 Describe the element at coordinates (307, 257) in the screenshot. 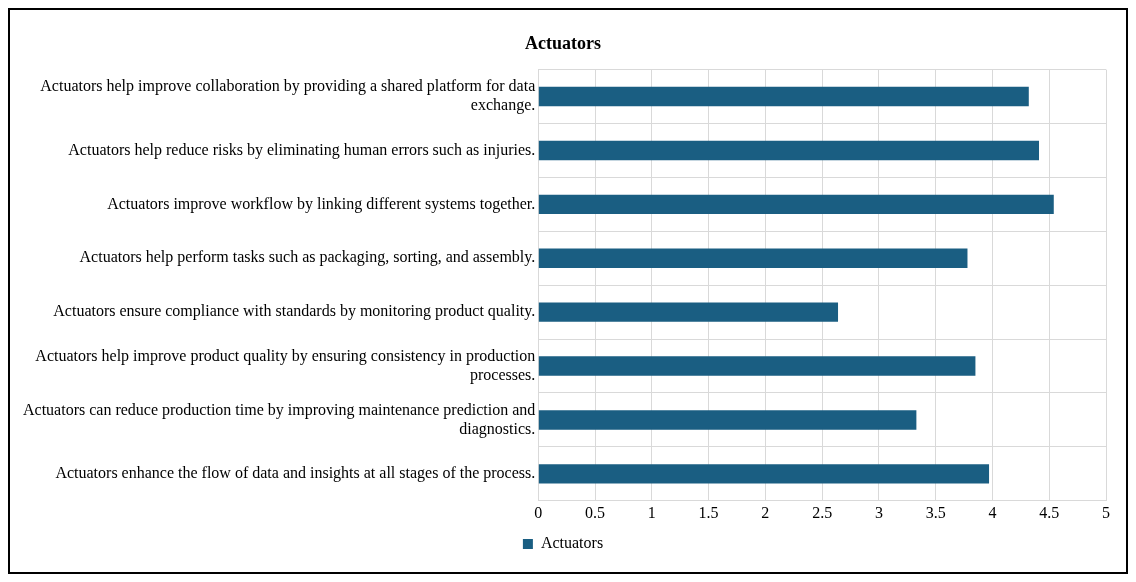

I see `y-tick-label: Actuators help perform tasks such as packaging, sorting, and assembly.` at that location.